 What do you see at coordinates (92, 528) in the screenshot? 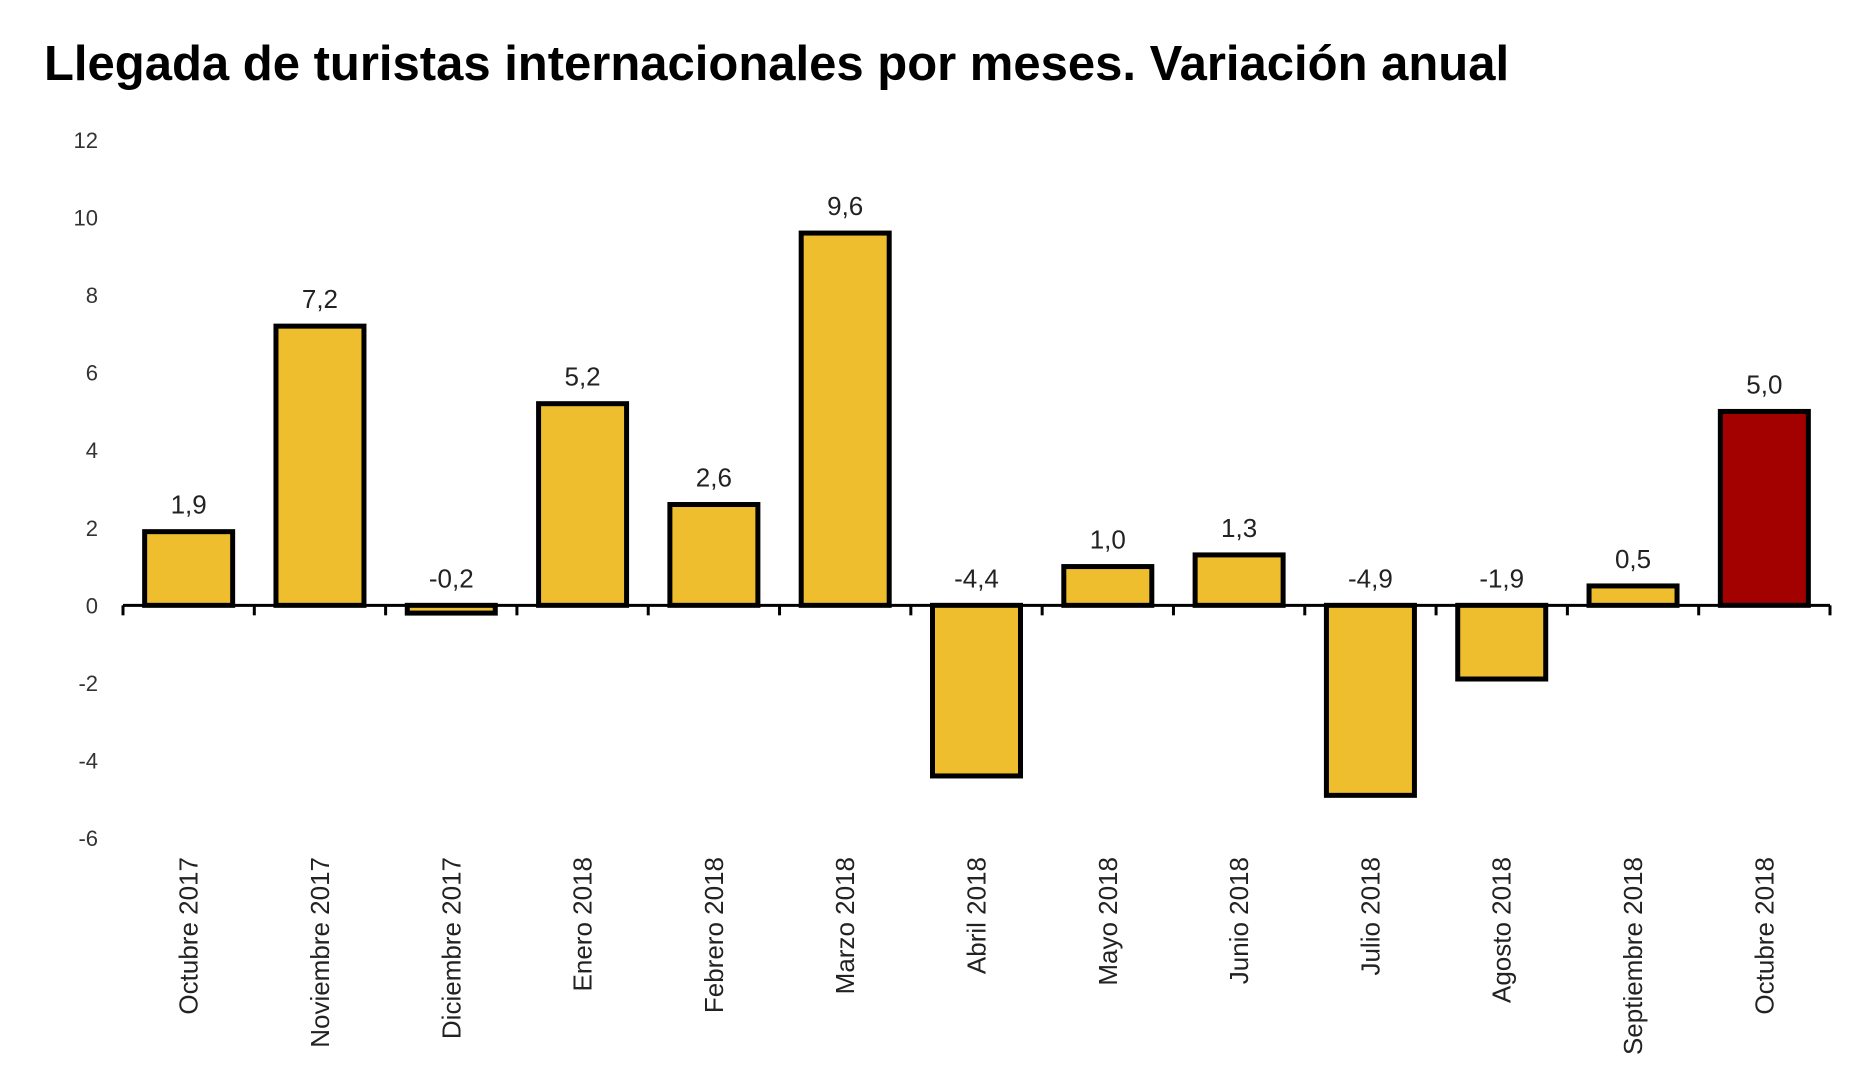
I see `y-tick-label: 2` at bounding box center [92, 528].